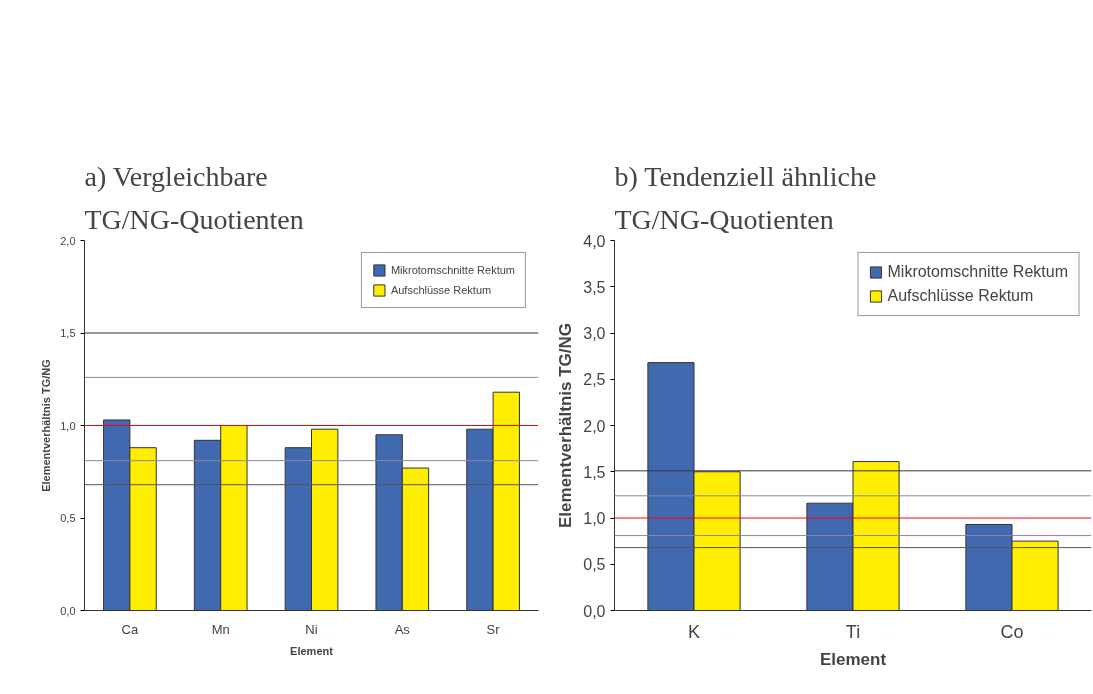 The image size is (1093, 694). What do you see at coordinates (594, 241) in the screenshot?
I see `y-tick-label: 4,0` at bounding box center [594, 241].